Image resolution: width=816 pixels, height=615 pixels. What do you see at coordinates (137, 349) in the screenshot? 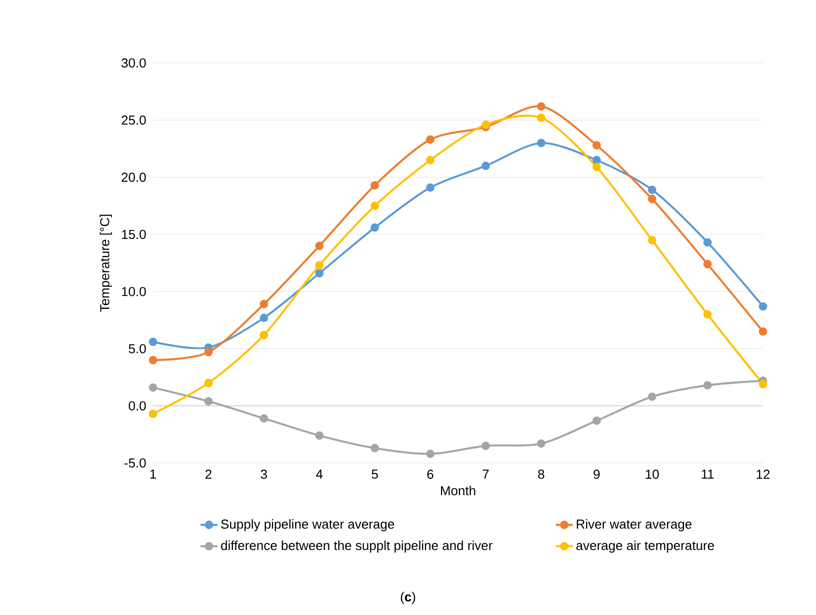
I see `y-tick-label: 5.0` at bounding box center [137, 349].